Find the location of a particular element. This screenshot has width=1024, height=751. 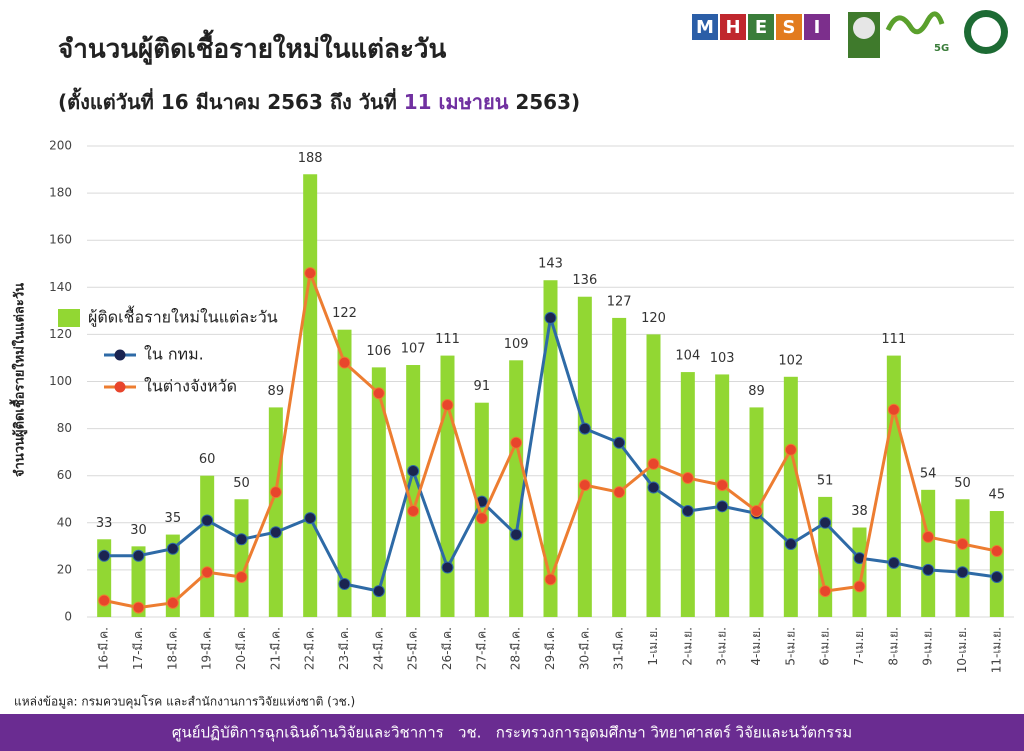

y-tick-label: 200 is located at coordinates (60, 146).